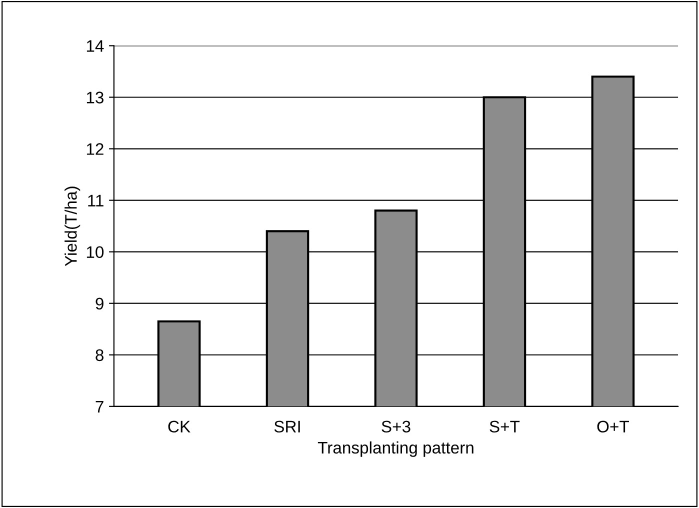  Describe the element at coordinates (95, 252) in the screenshot. I see `y-tick-label: 10` at that location.